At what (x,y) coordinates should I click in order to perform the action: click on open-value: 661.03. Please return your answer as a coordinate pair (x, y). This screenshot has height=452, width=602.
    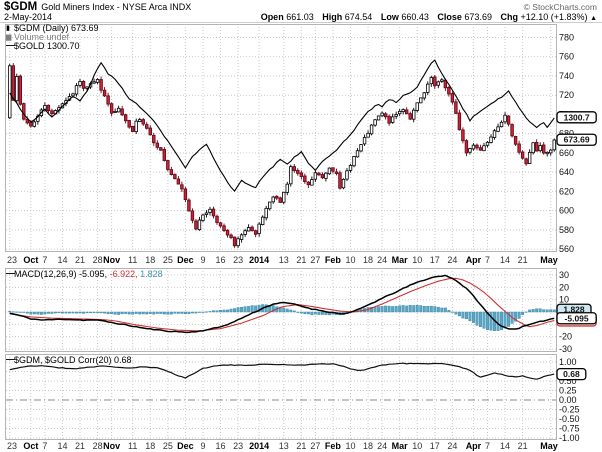
    Looking at the image, I should click on (300, 17).